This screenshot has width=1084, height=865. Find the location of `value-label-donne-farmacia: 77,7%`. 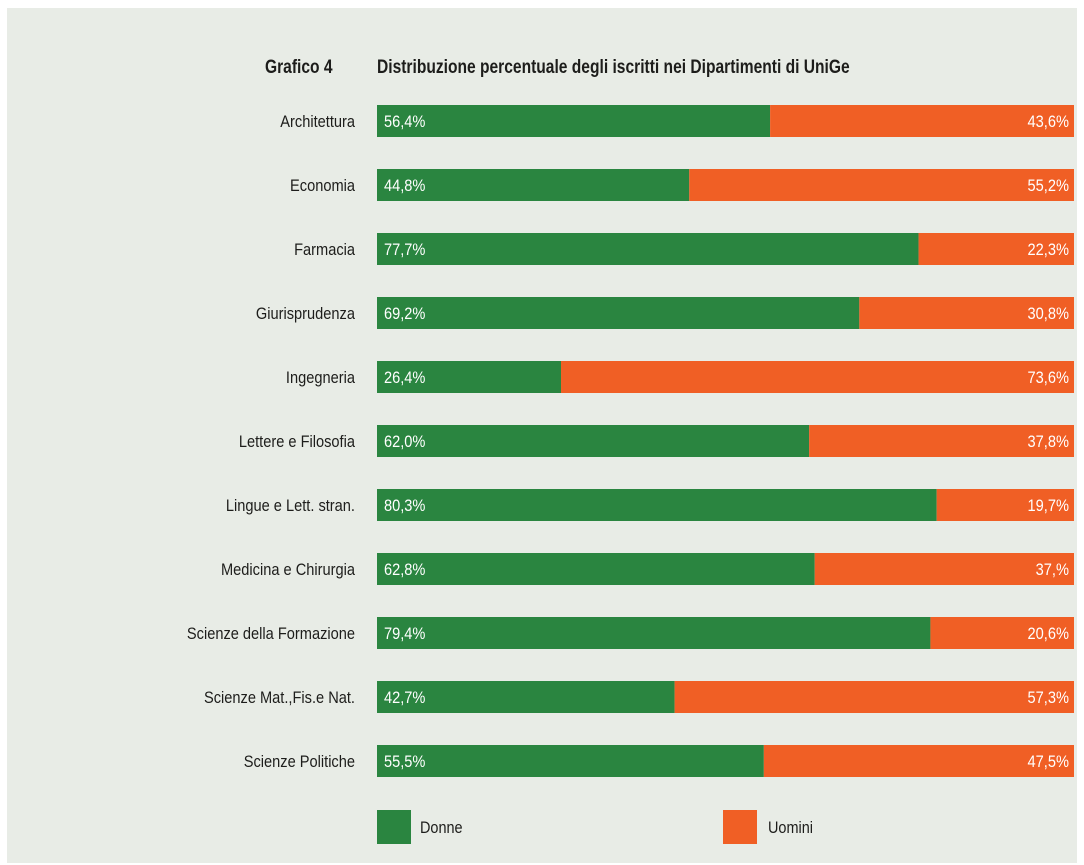

value-label-donne-farmacia: 77,7% is located at coordinates (404, 250).